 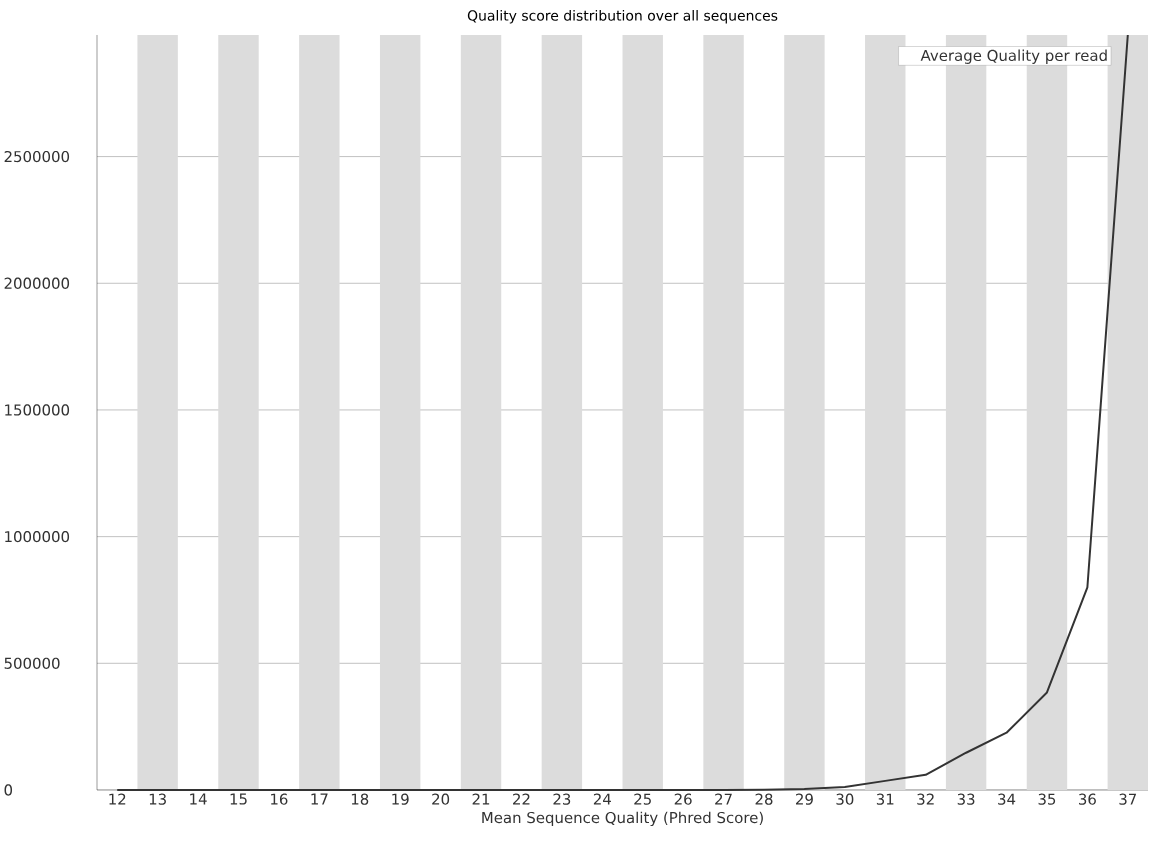 What do you see at coordinates (8, 790) in the screenshot?
I see `y-tick-label: 0` at bounding box center [8, 790].